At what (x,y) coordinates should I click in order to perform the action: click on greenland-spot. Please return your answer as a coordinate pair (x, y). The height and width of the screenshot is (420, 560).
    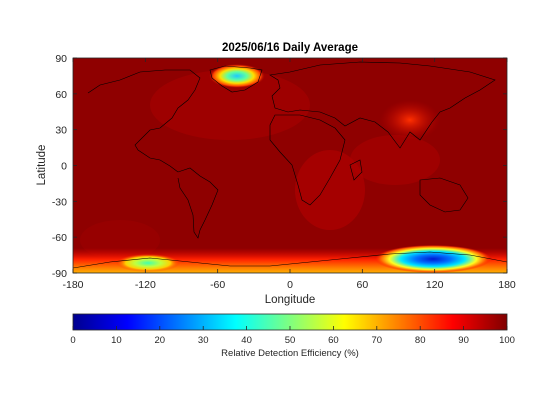
    Looking at the image, I should click on (237, 76).